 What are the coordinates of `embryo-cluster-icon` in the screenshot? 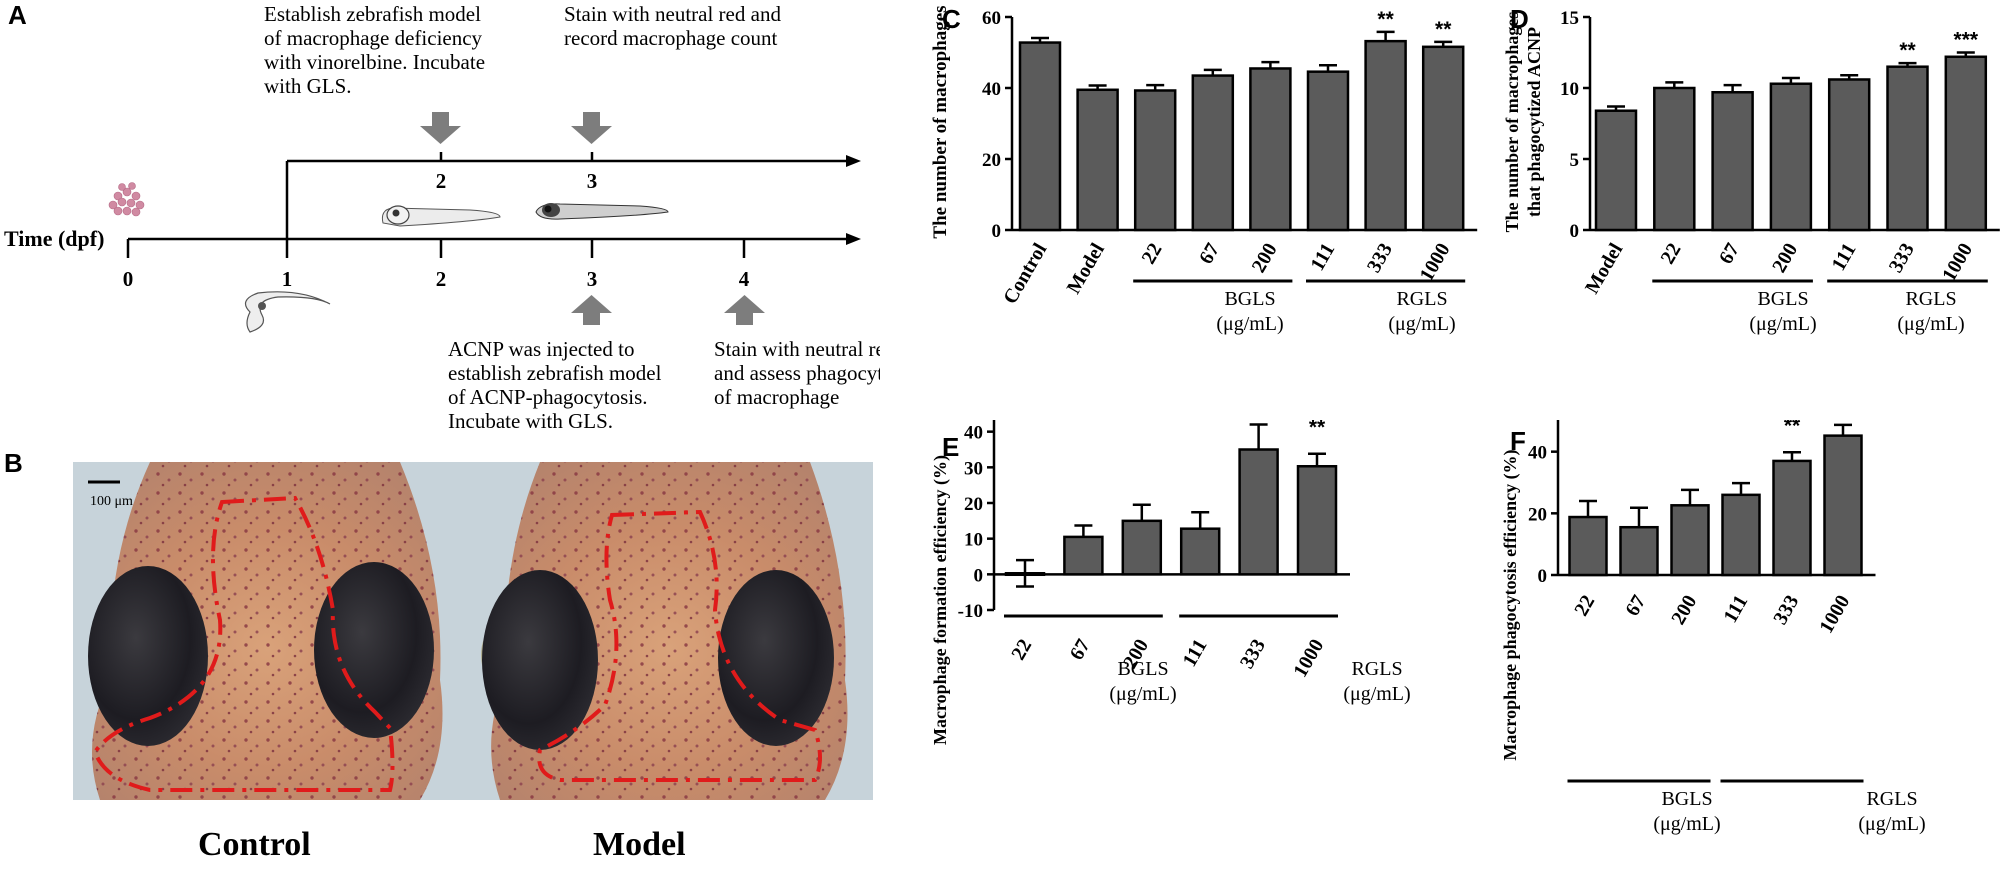 It's located at (126, 199).